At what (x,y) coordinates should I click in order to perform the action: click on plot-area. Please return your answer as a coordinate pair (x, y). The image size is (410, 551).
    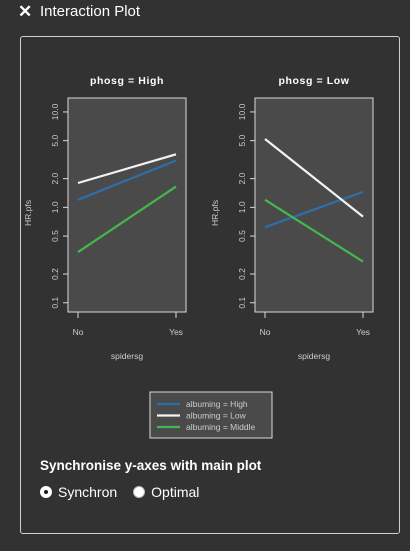
    Looking at the image, I should click on (127, 205).